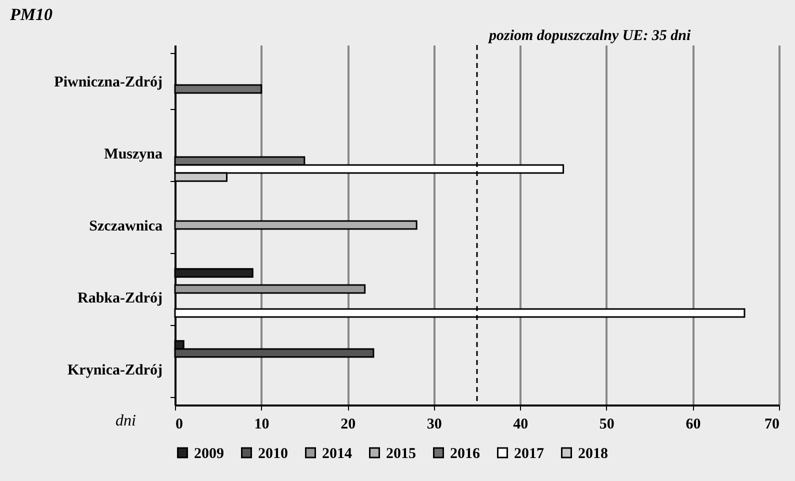  Describe the element at coordinates (772, 424) in the screenshot. I see `x-tick-label: 70` at that location.